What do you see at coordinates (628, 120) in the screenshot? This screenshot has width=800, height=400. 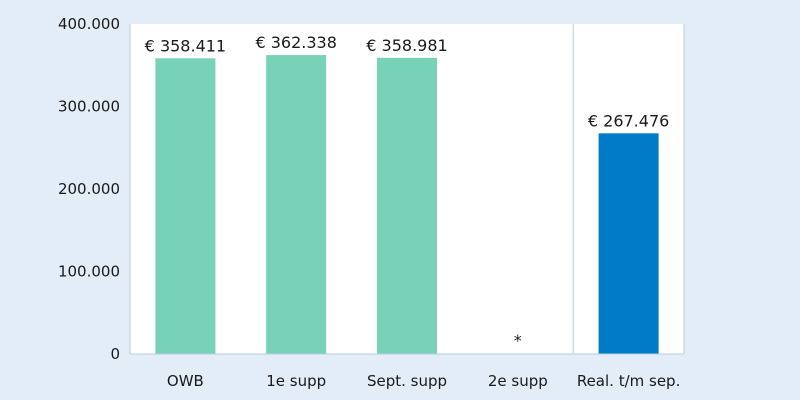 I see `data-label-4: € 267.476` at bounding box center [628, 120].